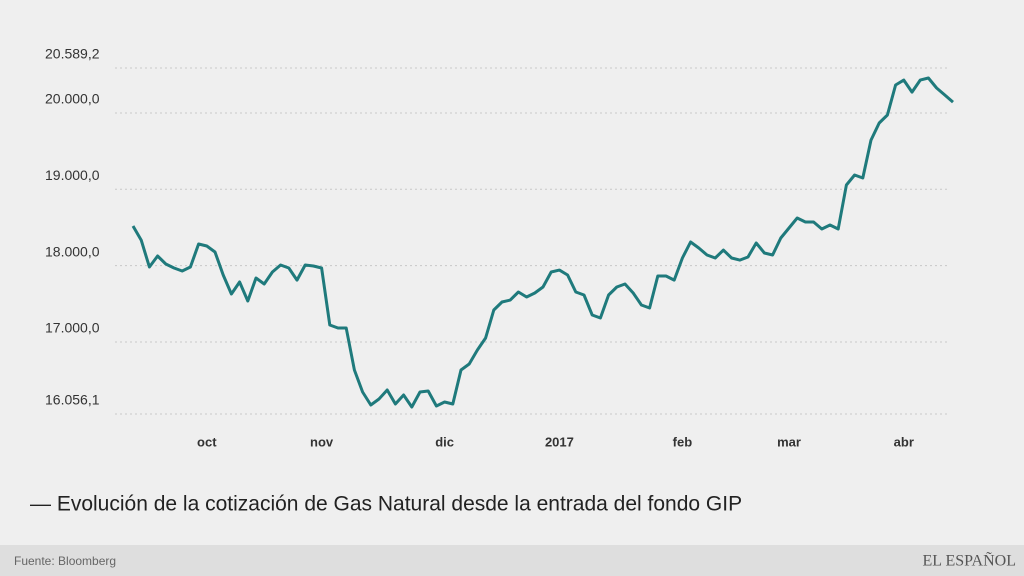 The image size is (1024, 576). I want to click on source: Fuente: Bloomberg, so click(65, 561).